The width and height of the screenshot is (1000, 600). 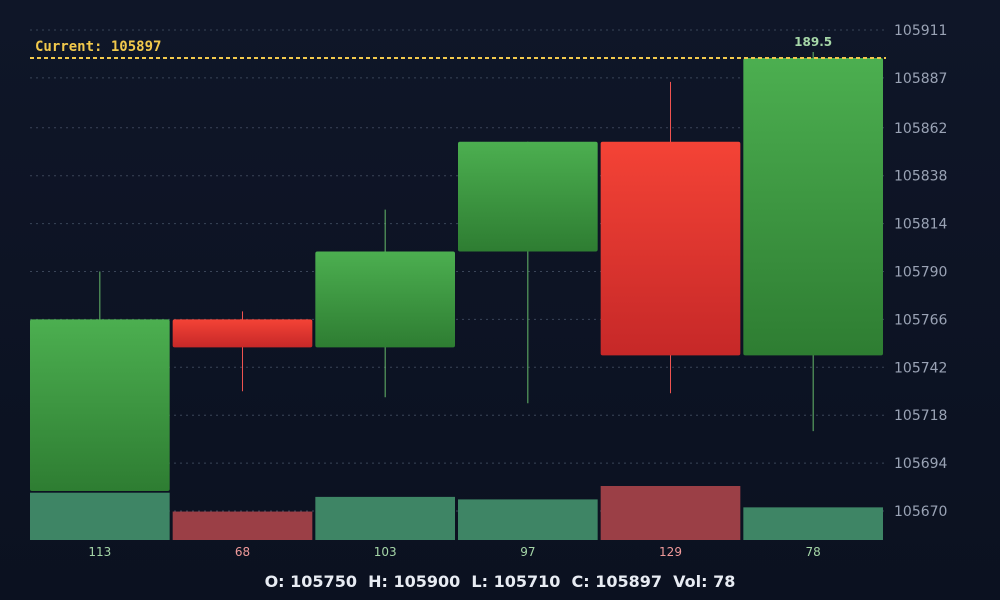 I want to click on low-label: L:, so click(x=479, y=581).